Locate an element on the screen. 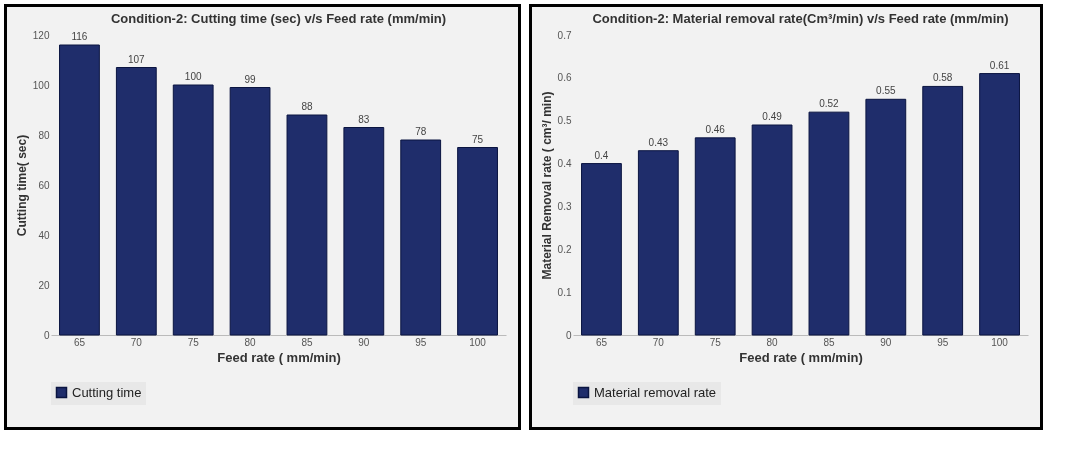 This screenshot has width=1072, height=461. y-tick-label: 0.4 is located at coordinates (564, 164).